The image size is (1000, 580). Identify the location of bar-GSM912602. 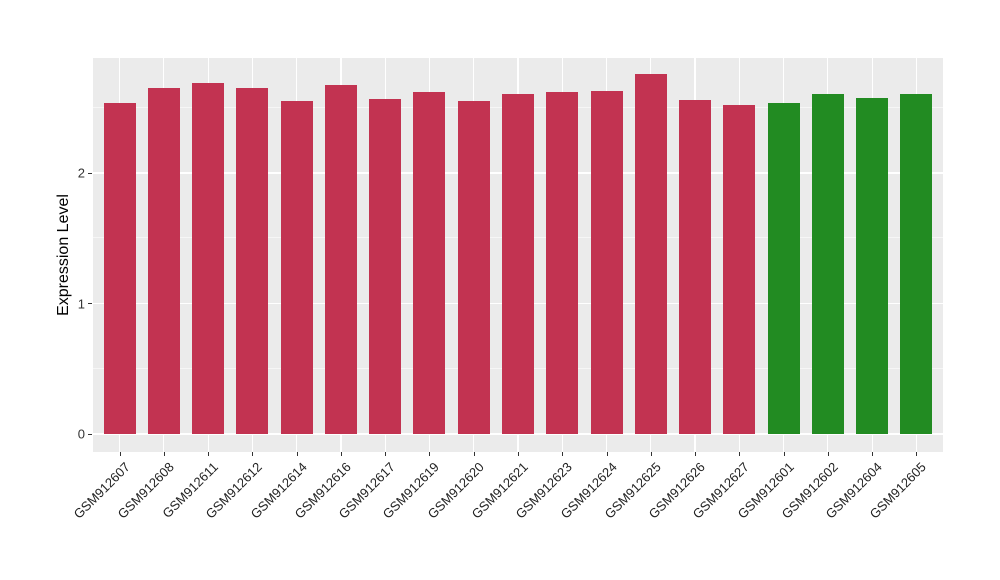
(827, 263).